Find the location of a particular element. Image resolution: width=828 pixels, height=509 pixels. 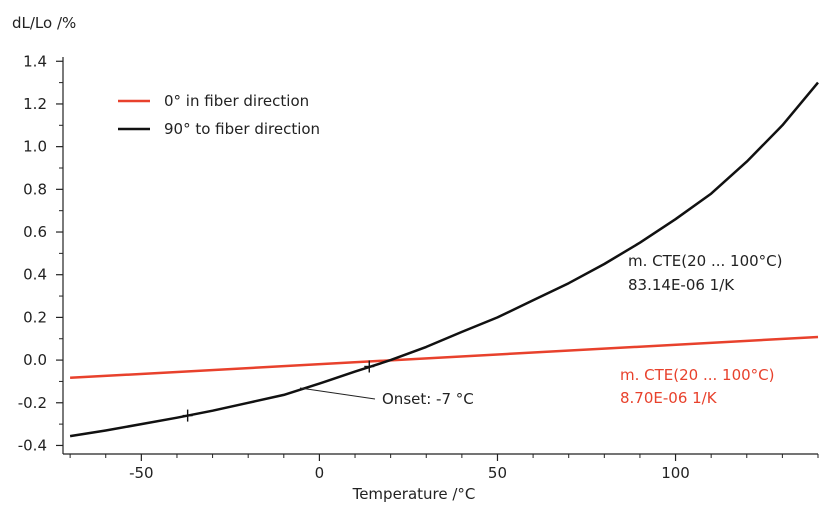

y-tick-label: 0.0 is located at coordinates (35, 360).